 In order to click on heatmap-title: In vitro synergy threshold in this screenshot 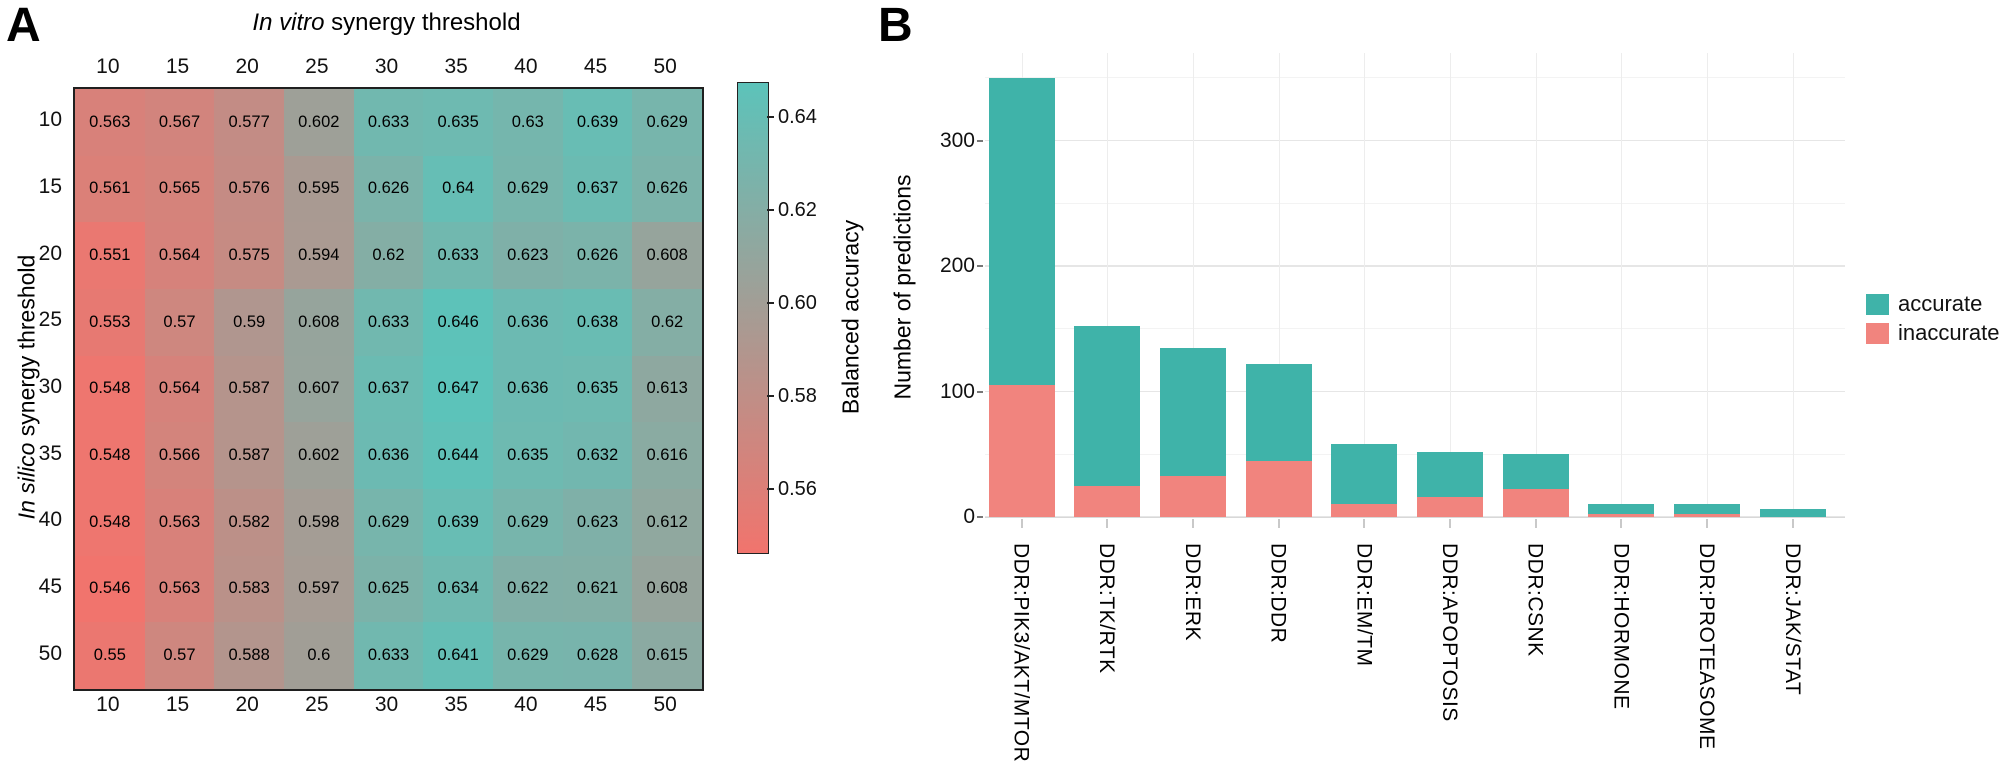, I will do `click(386, 23)`.